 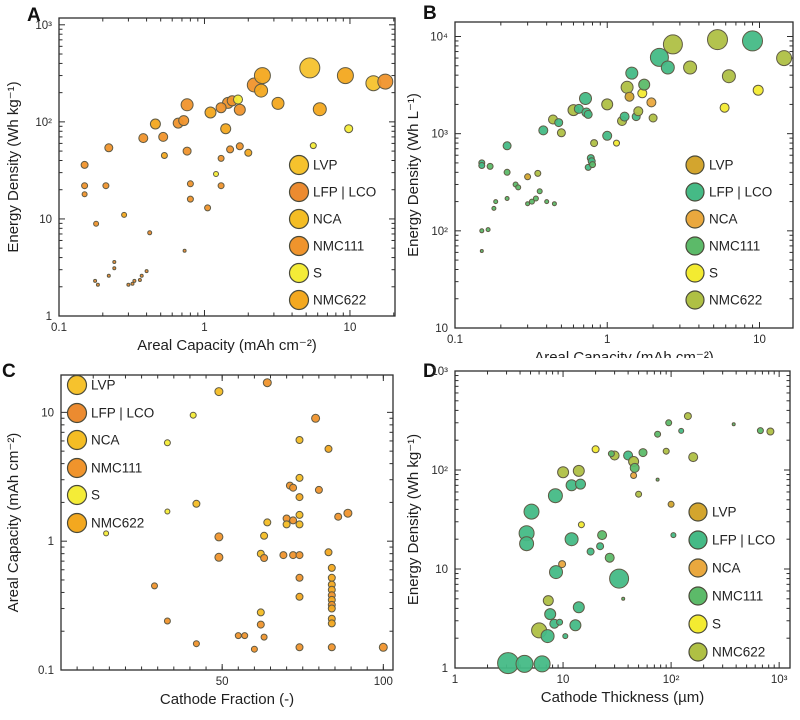 I want to click on x-tick-label: 10², so click(x=671, y=680).